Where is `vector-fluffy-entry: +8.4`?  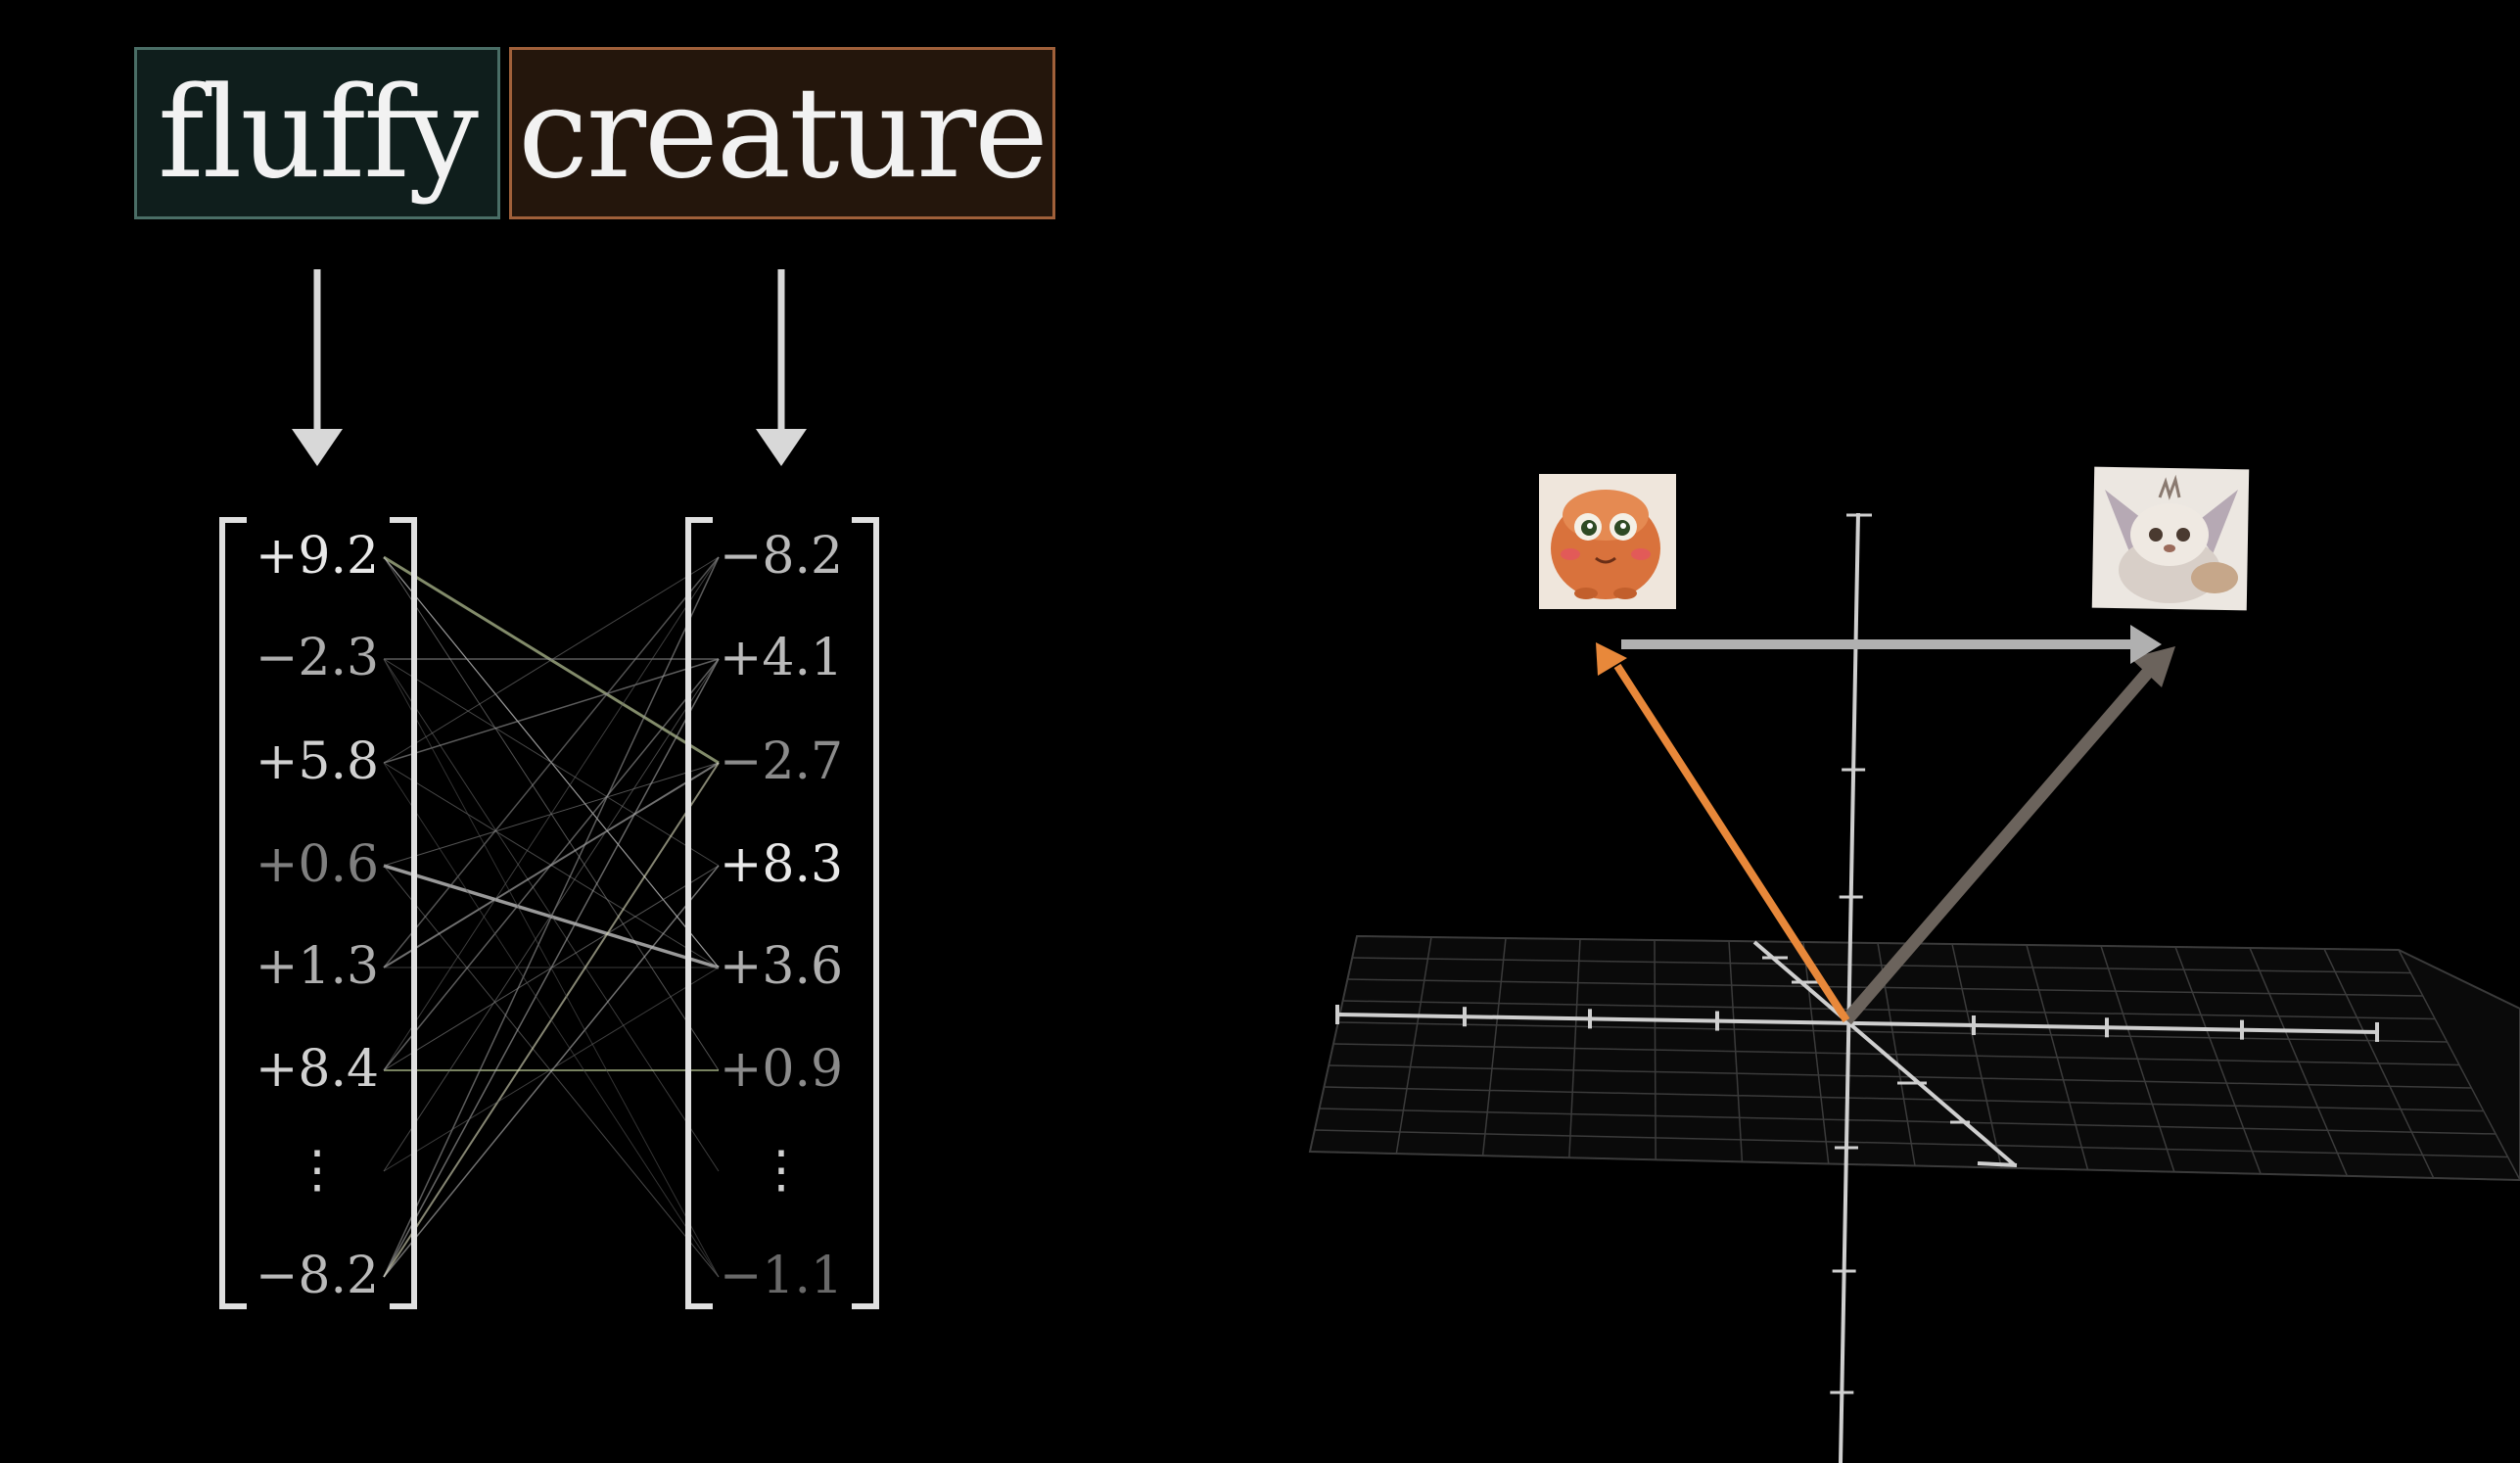 vector-fluffy-entry: +8.4 is located at coordinates (317, 1069).